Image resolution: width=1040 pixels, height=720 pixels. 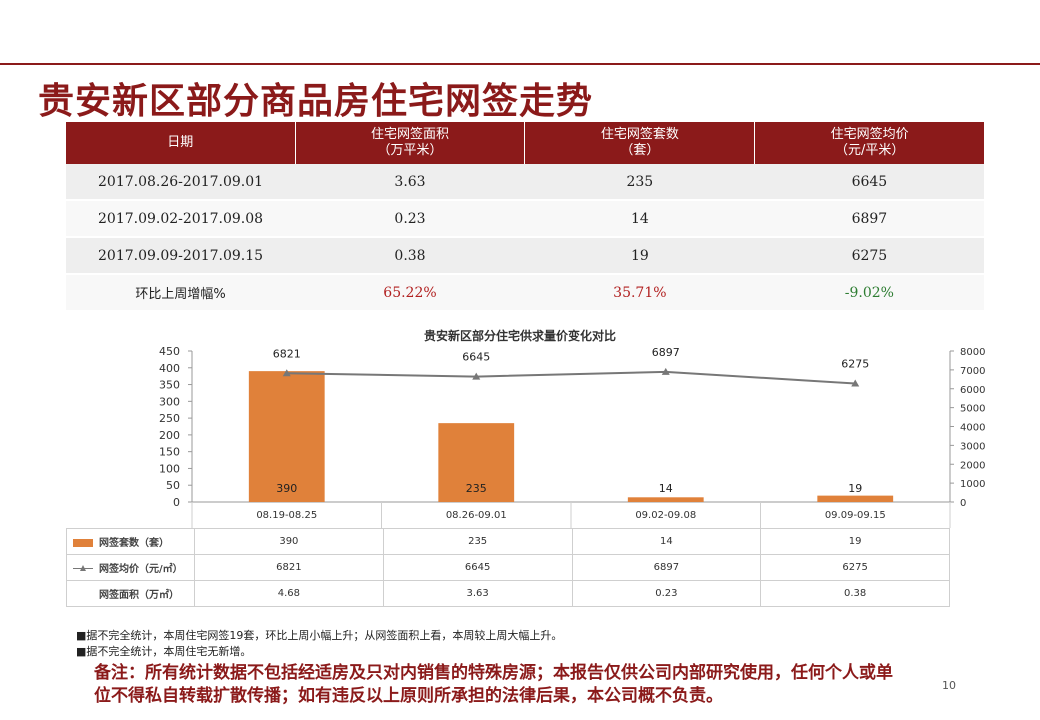 I want to click on row-units: 19, so click(x=639, y=256).